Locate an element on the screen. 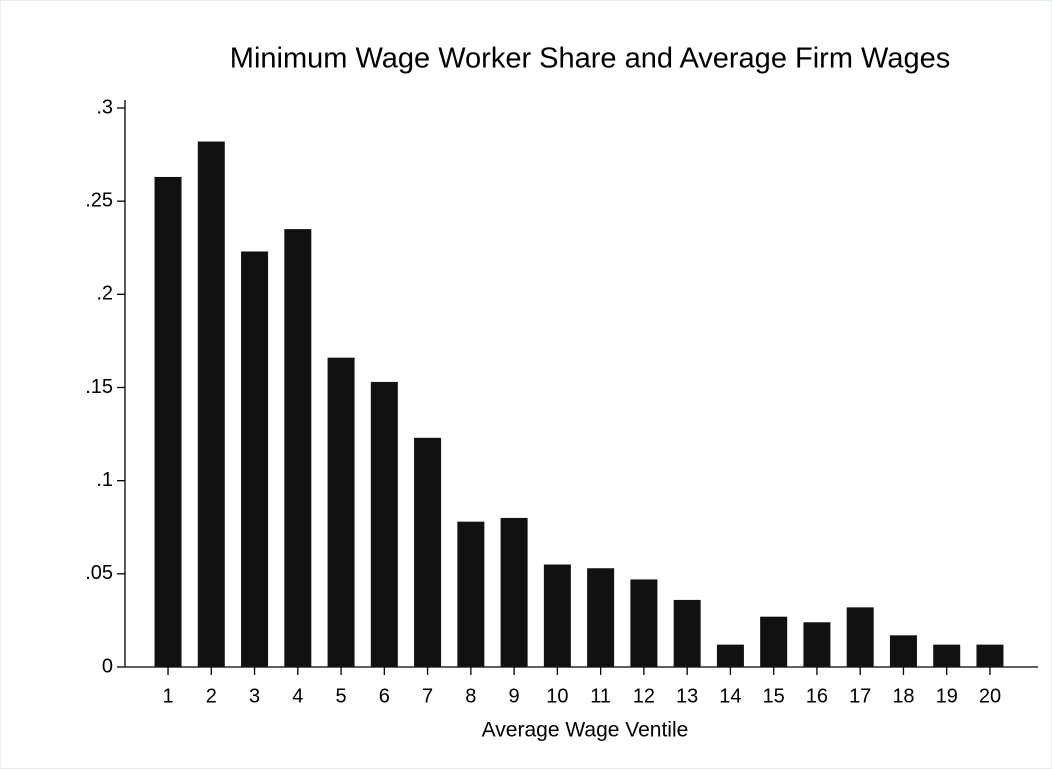 The image size is (1052, 769). x-tick-label: 8 is located at coordinates (470, 696).